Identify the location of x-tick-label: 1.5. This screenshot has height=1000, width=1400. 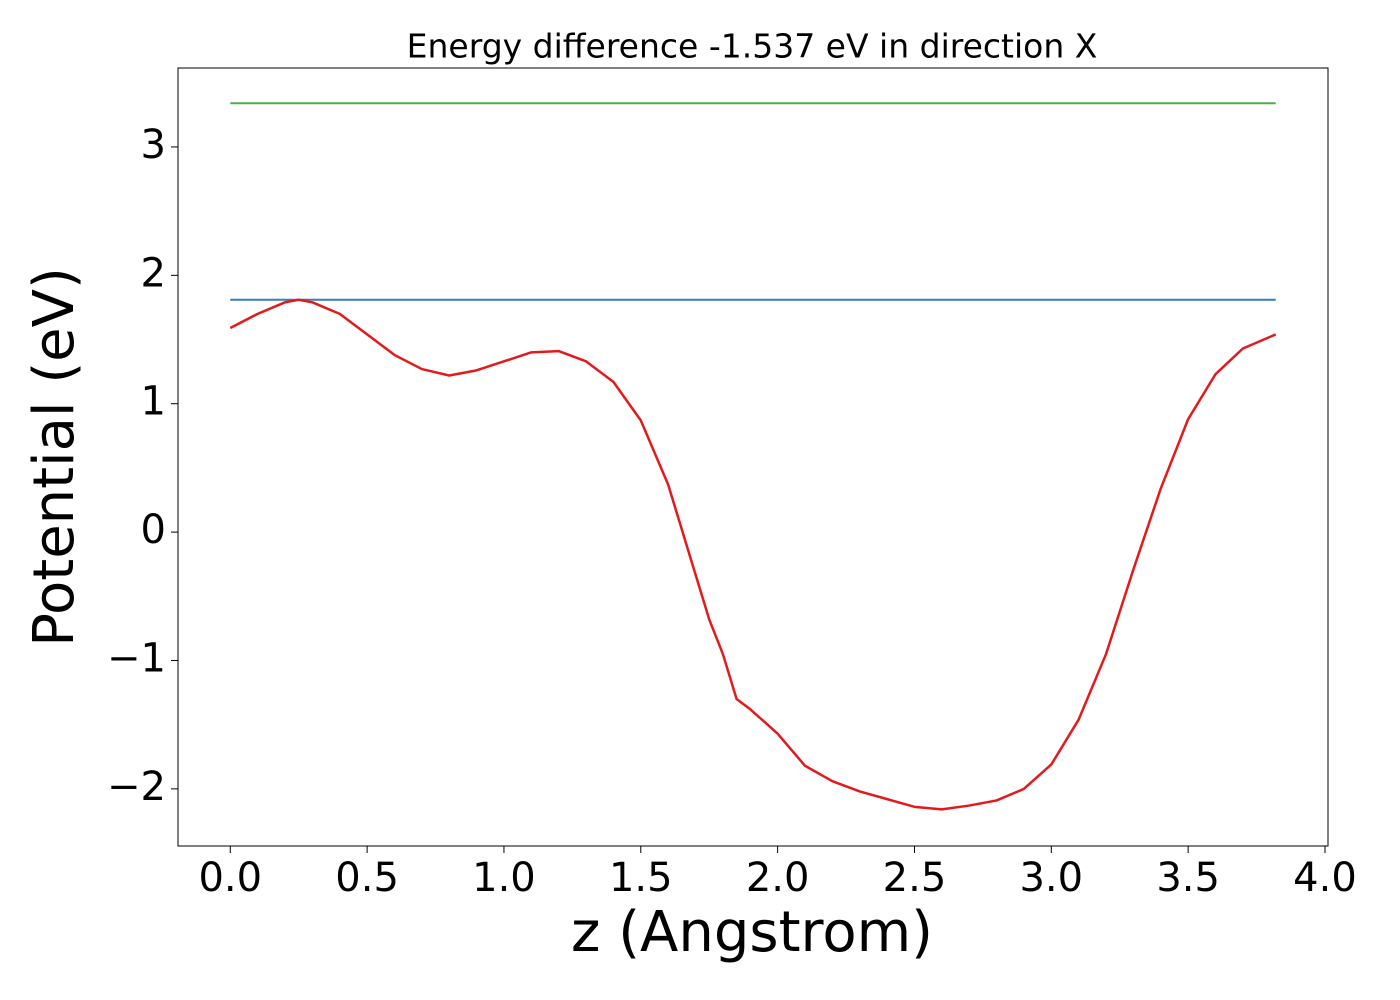
(641, 878).